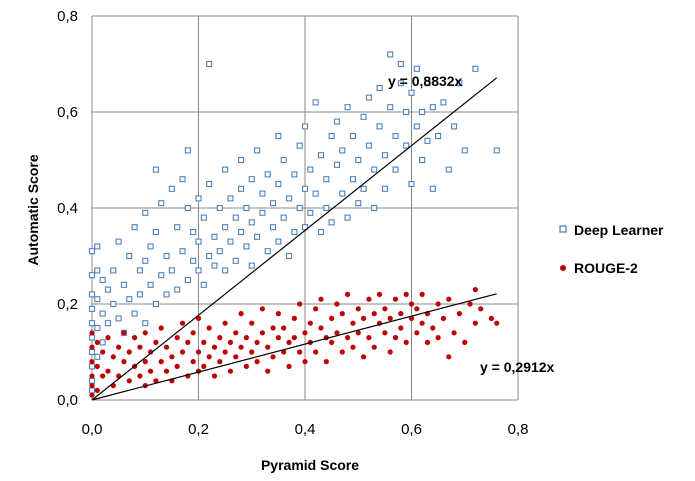 Image resolution: width=695 pixels, height=481 pixels. I want to click on x-axis-title: Pyramid Score, so click(310, 465).